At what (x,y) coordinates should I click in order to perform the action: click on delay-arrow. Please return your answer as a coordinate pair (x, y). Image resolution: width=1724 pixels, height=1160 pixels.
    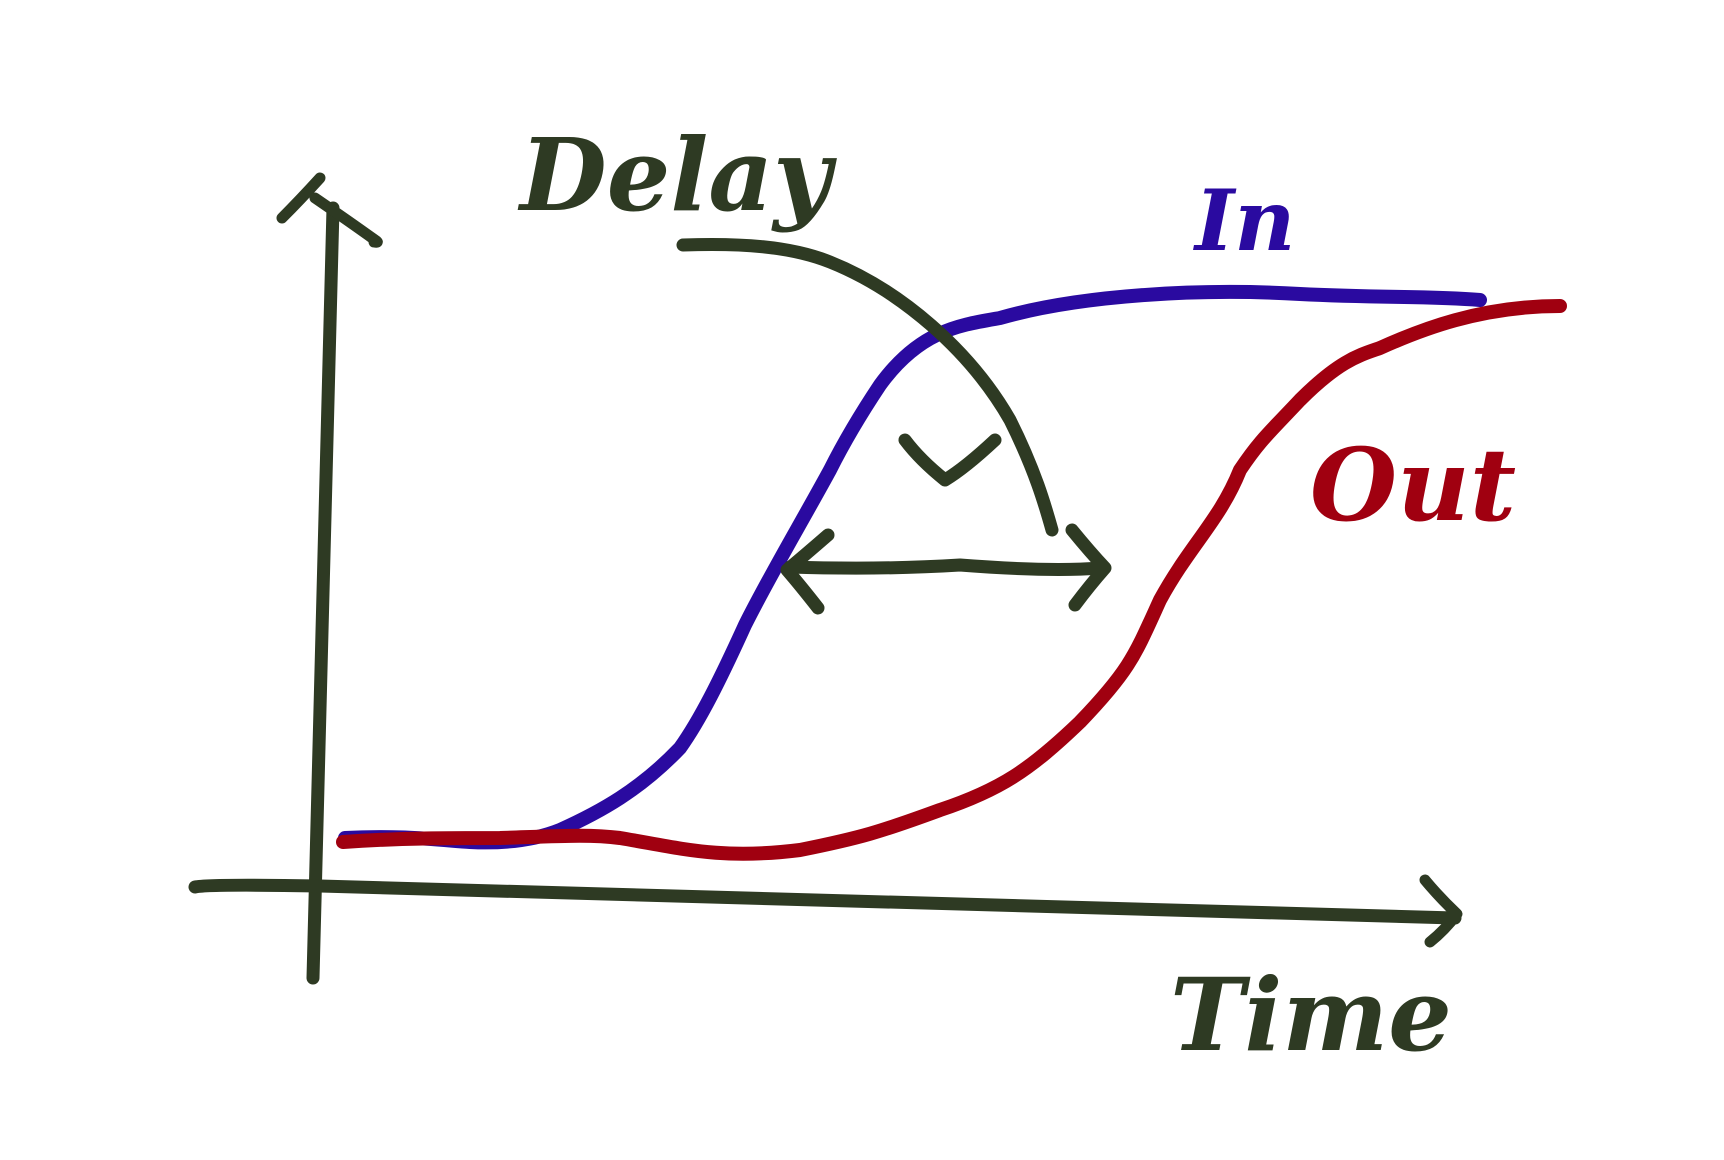
    Looking at the image, I should click on (867, 387).